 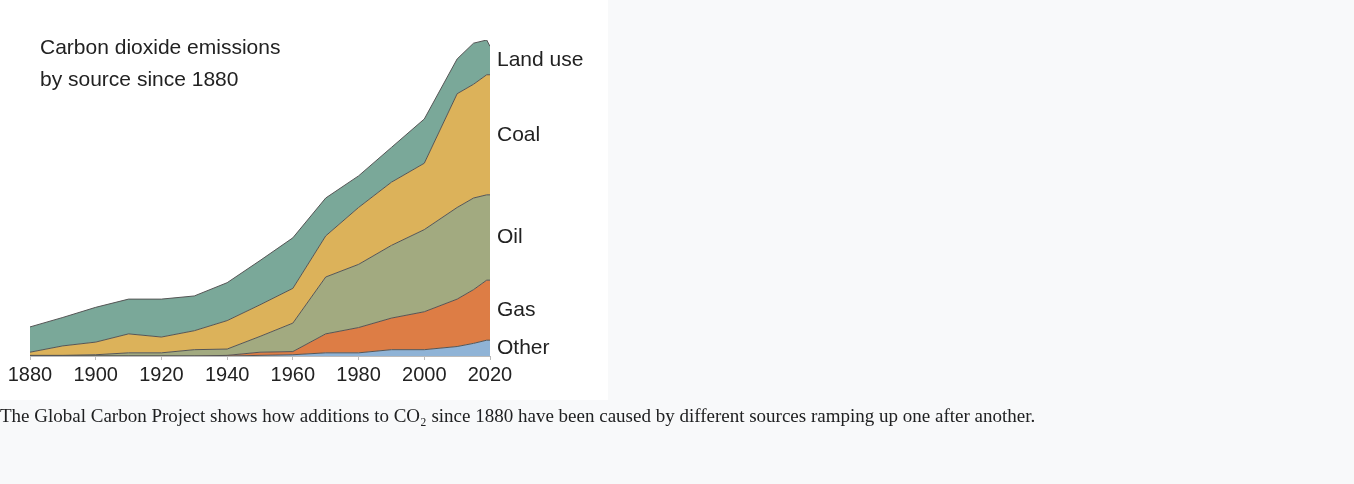 What do you see at coordinates (160, 63) in the screenshot?
I see `text: Carbon dioxide emissions by source since 1880` at bounding box center [160, 63].